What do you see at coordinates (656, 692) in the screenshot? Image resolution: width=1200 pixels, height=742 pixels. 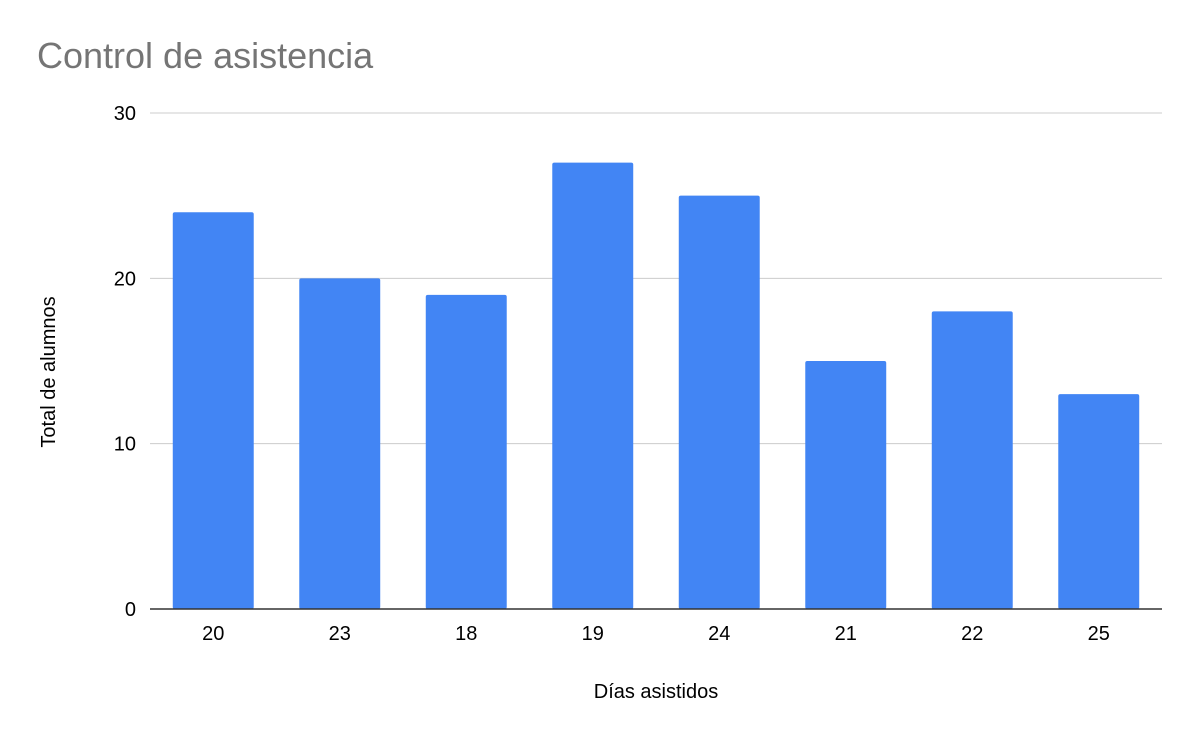 I see `x-axis-title: Días asistidos` at bounding box center [656, 692].